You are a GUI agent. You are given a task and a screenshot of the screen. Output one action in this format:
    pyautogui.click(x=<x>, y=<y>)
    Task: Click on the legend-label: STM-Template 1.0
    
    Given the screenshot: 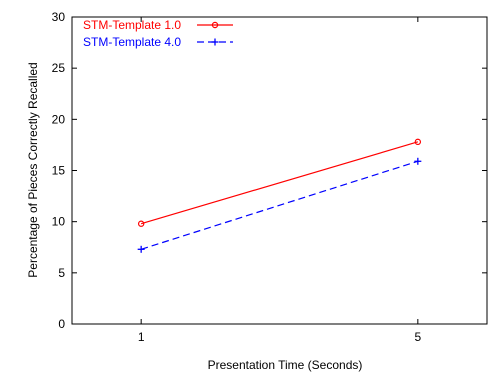 What is the action you would take?
    pyautogui.click(x=132, y=25)
    